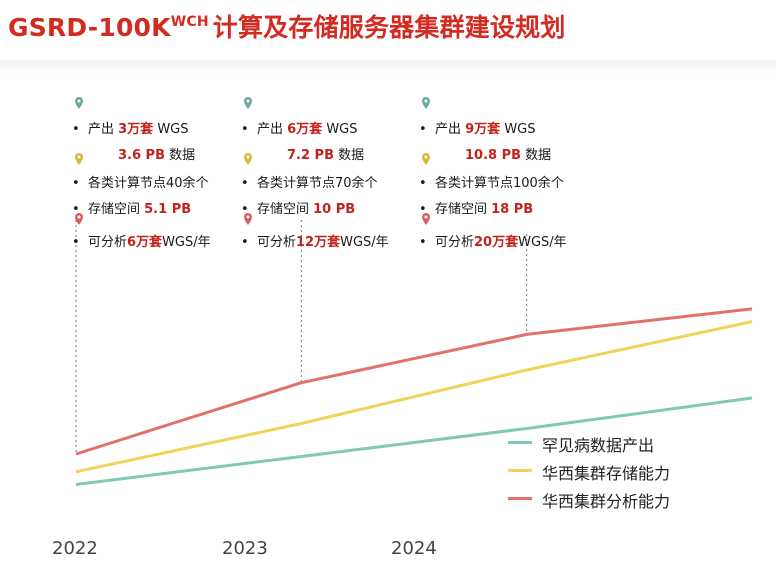 The height and width of the screenshot is (565, 776). I want to click on compute-nodes-line: • 各类计算节点100余个, so click(491, 183).